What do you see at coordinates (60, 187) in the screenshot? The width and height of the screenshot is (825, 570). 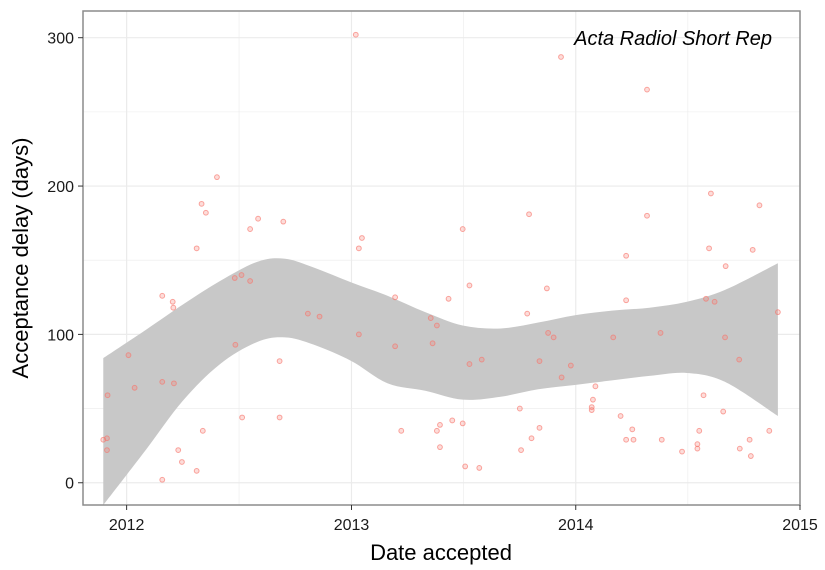 I see `y-tick-label: 200` at bounding box center [60, 187].